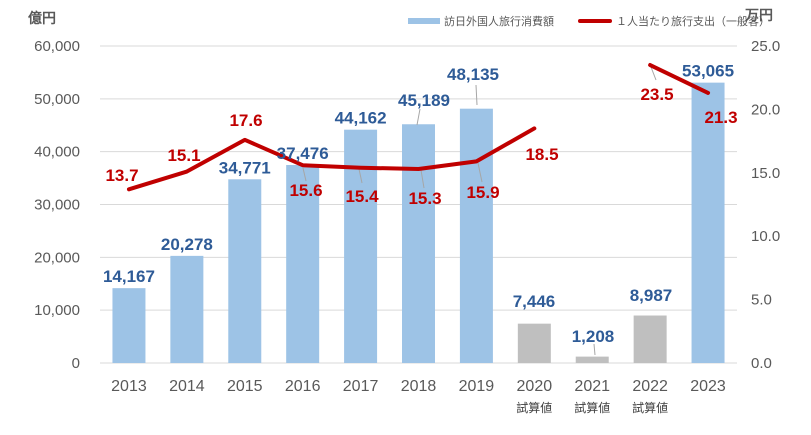 The width and height of the screenshot is (811, 435). I want to click on x-axis-label-2016: 2016, so click(303, 386).